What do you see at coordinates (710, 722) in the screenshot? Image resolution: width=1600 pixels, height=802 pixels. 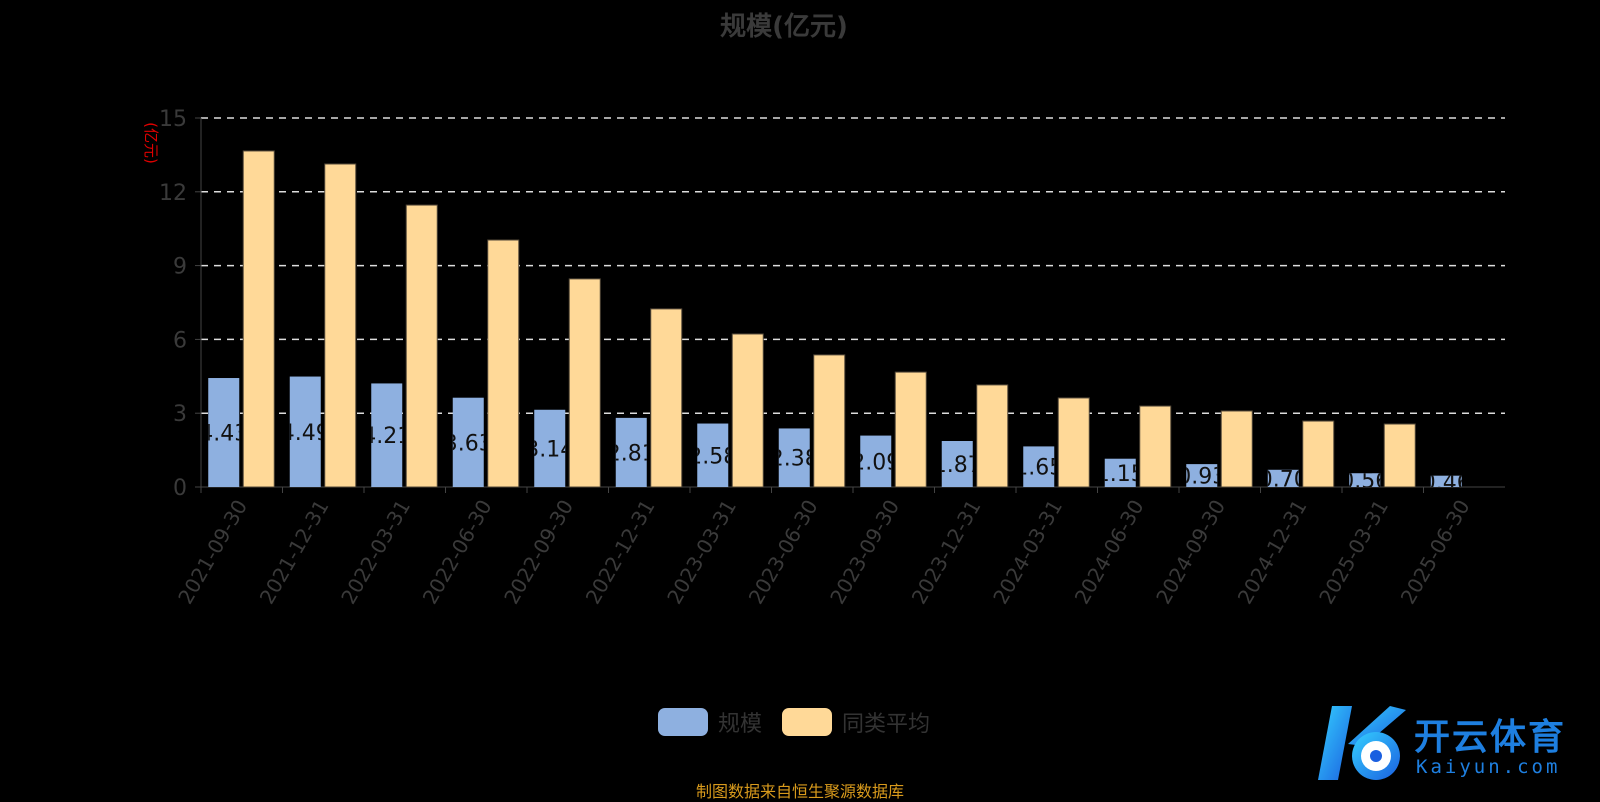 I see `legend-item-scale: 规模` at bounding box center [710, 722].